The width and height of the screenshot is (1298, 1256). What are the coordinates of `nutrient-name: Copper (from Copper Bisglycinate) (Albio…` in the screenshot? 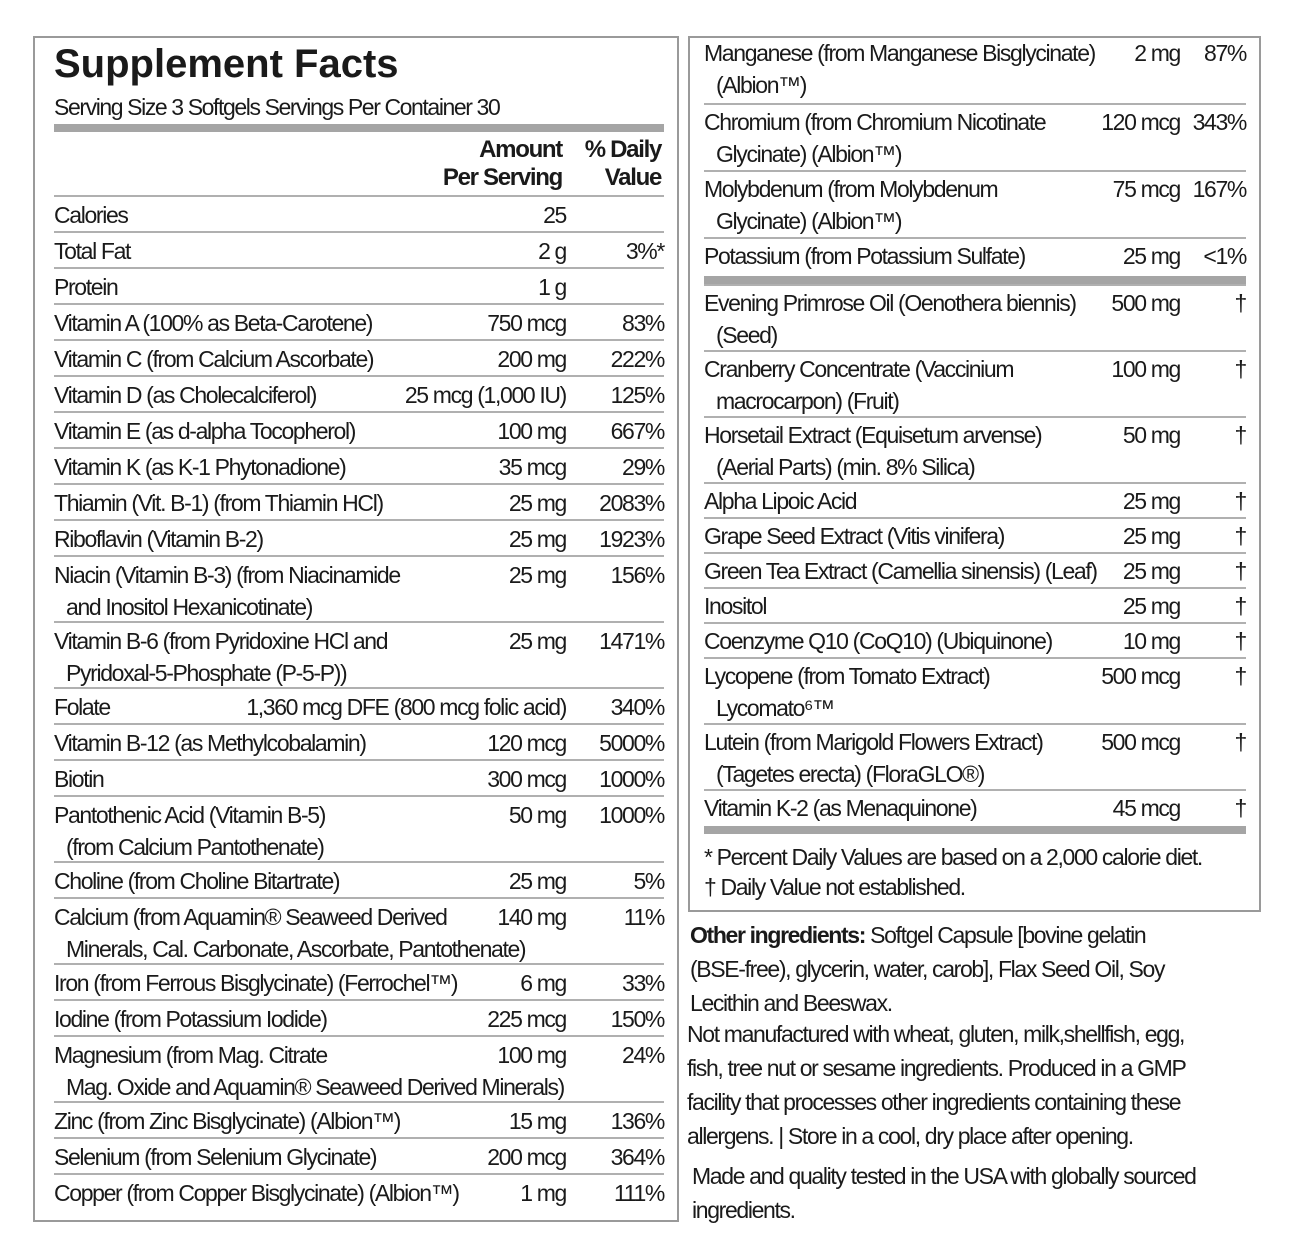 It's located at (257, 1193).